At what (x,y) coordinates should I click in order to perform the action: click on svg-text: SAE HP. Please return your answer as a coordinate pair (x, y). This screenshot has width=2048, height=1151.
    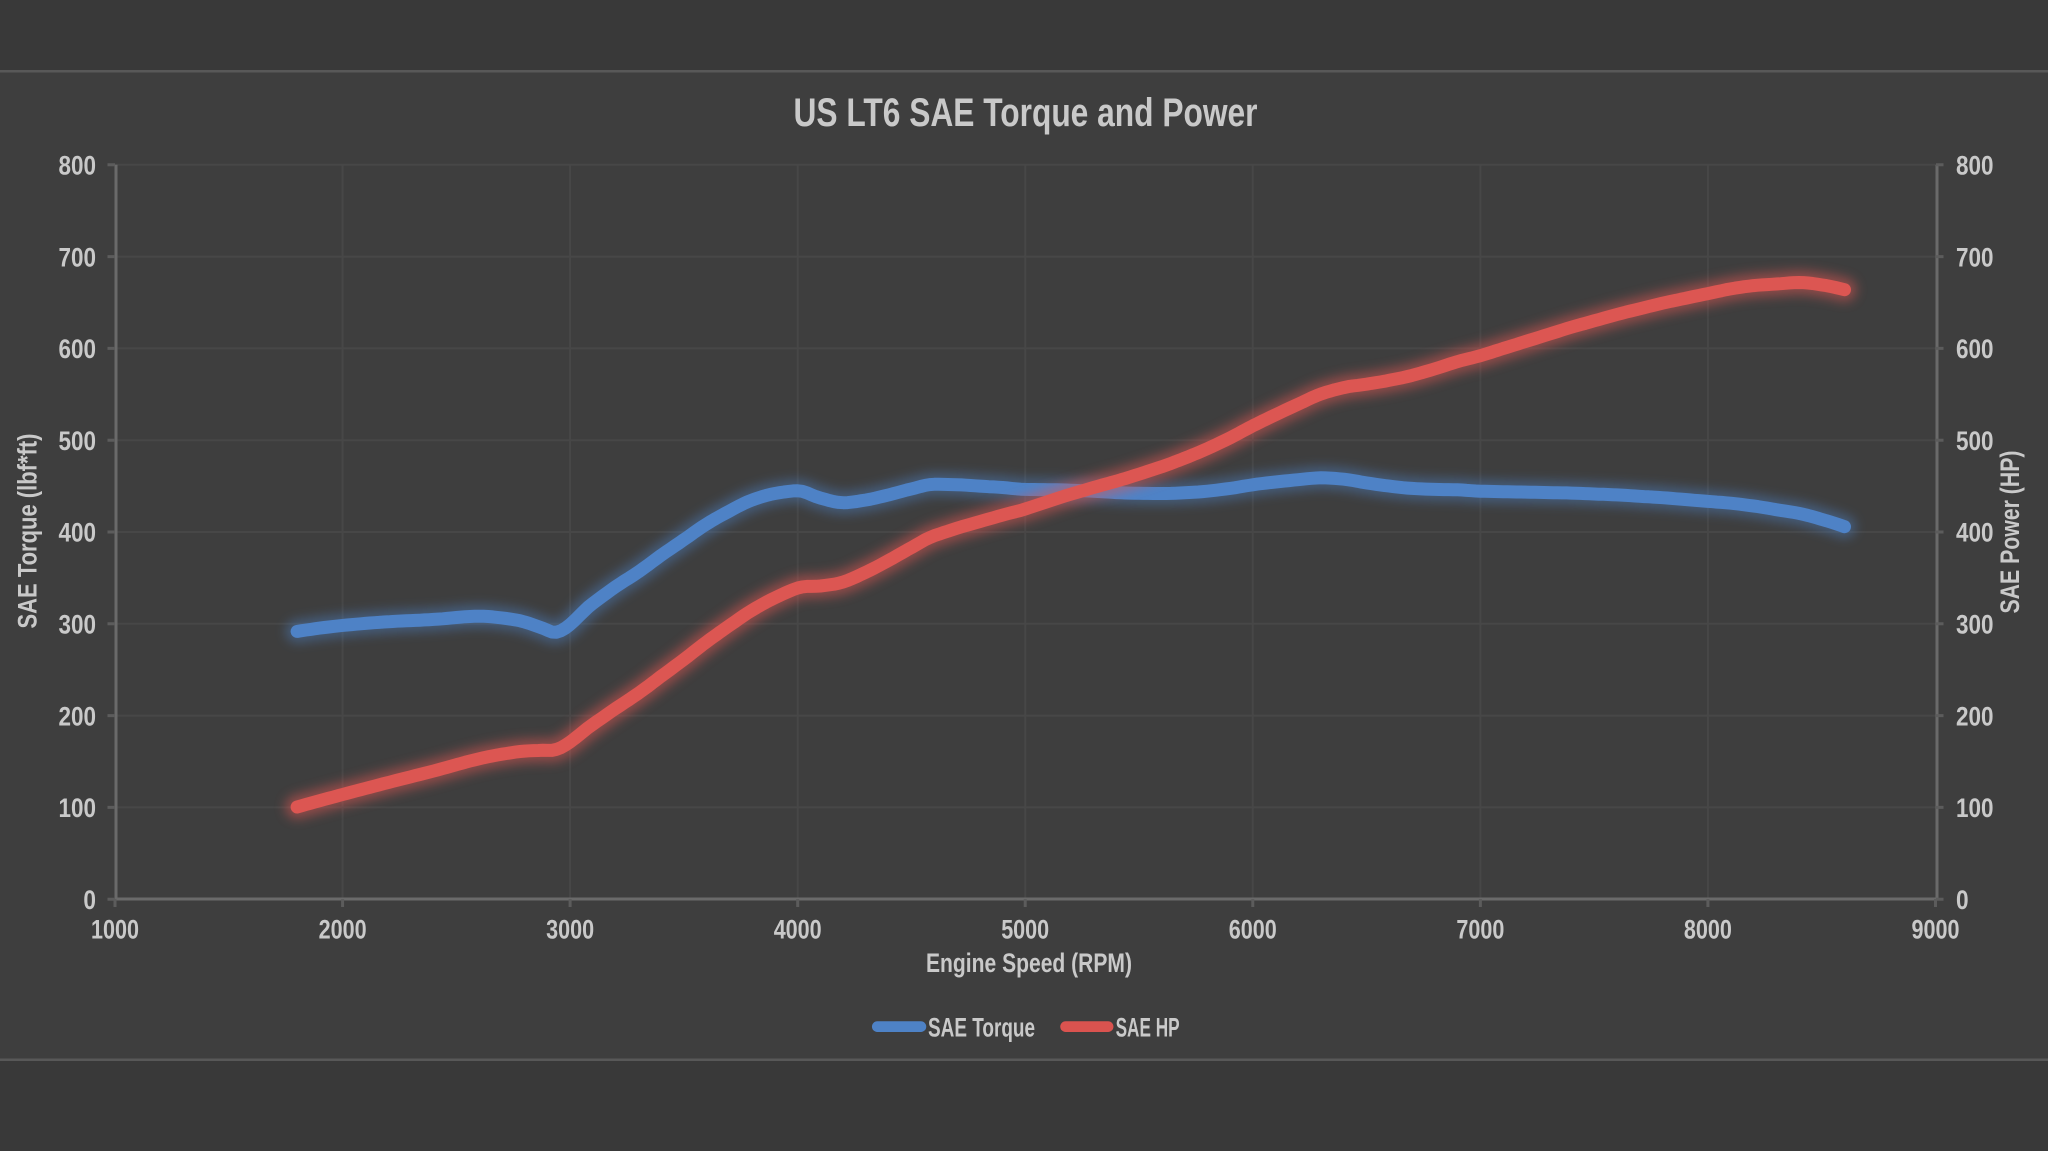
    Looking at the image, I should click on (1148, 1027).